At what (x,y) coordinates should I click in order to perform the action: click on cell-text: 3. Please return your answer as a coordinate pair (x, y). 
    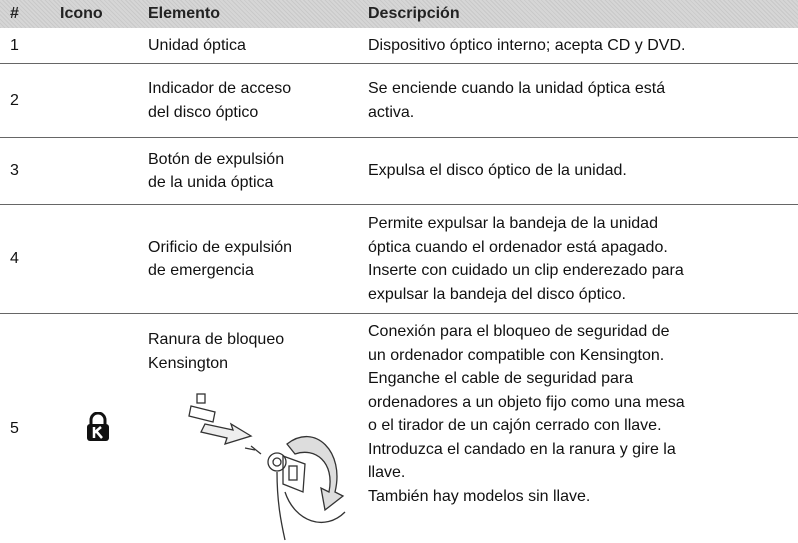
    Looking at the image, I should click on (14, 171).